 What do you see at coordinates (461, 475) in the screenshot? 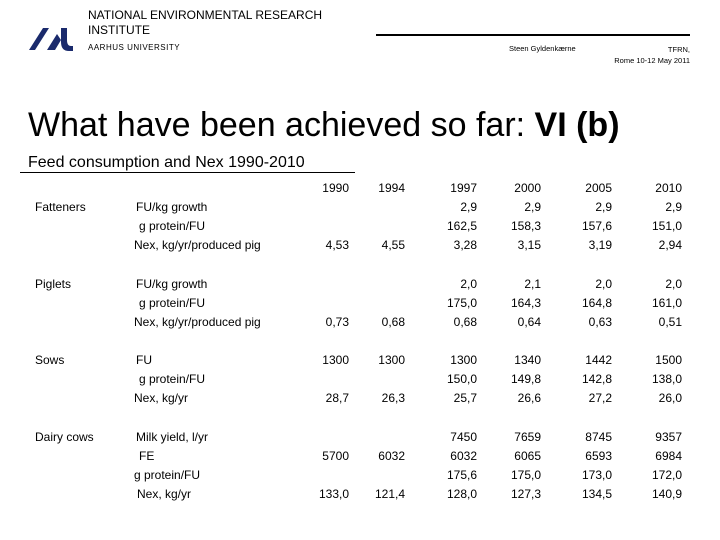
I see `table-cell: 175,6` at bounding box center [461, 475].